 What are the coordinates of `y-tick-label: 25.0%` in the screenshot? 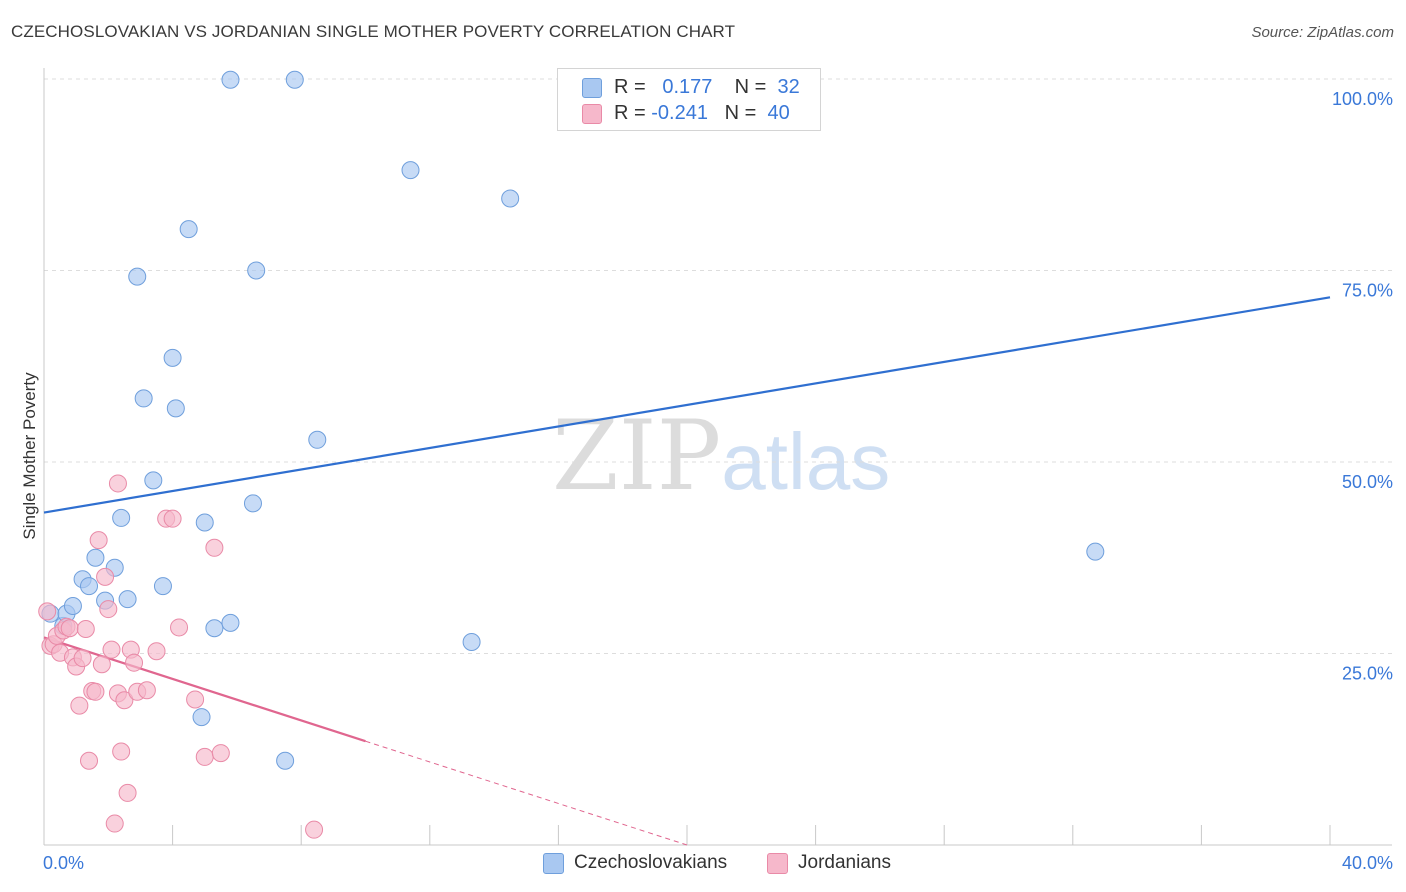 It's located at (1367, 674).